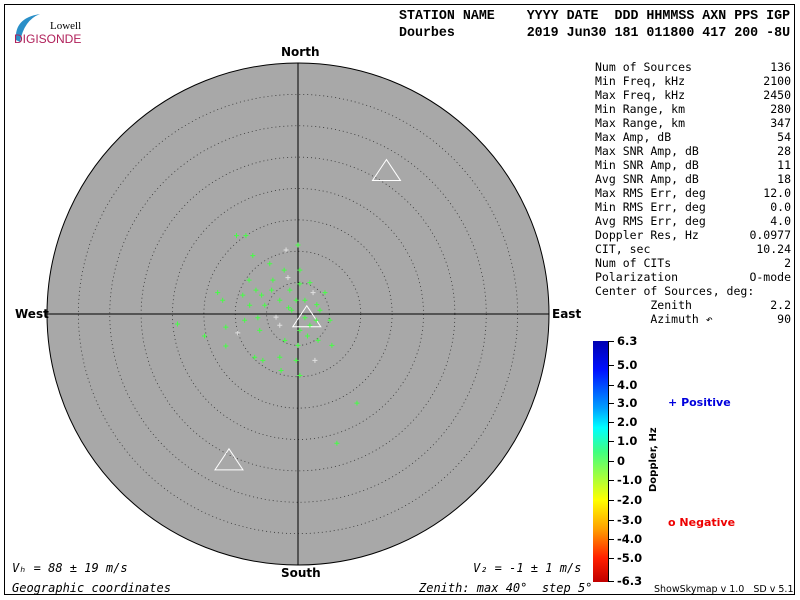 This screenshot has height=600, width=800. I want to click on colorbar-tick: 3.0, so click(627, 403).